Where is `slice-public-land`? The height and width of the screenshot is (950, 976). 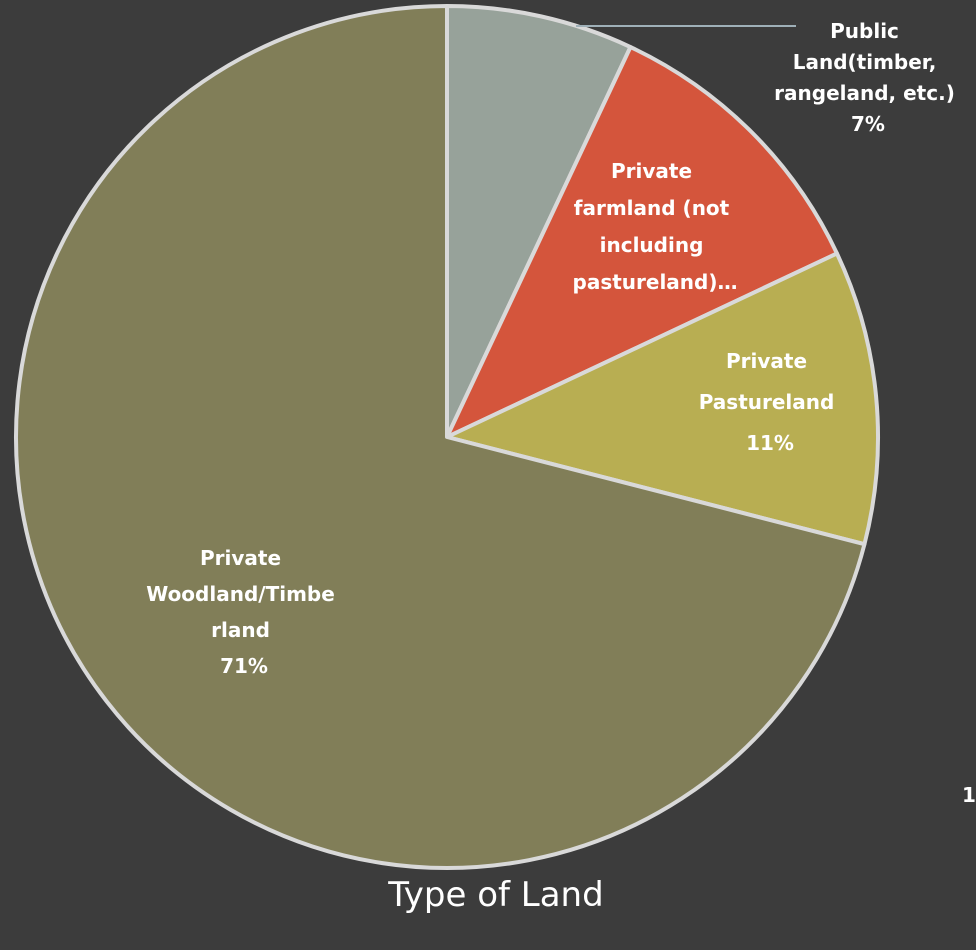 slice-public-land is located at coordinates (539, 221).